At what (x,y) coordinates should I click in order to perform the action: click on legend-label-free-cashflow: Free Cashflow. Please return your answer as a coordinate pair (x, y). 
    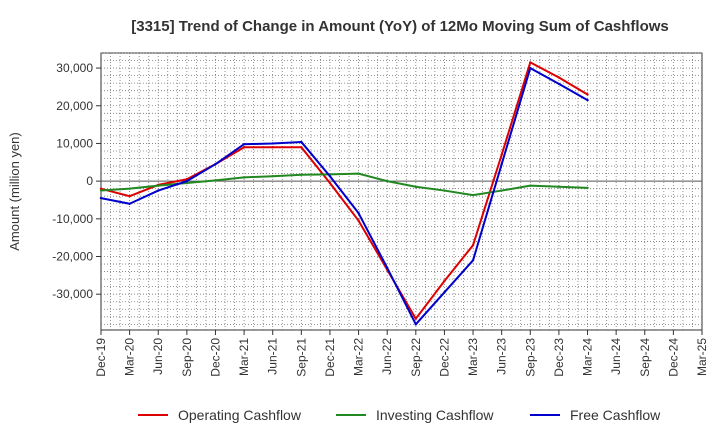
    Looking at the image, I should click on (615, 415).